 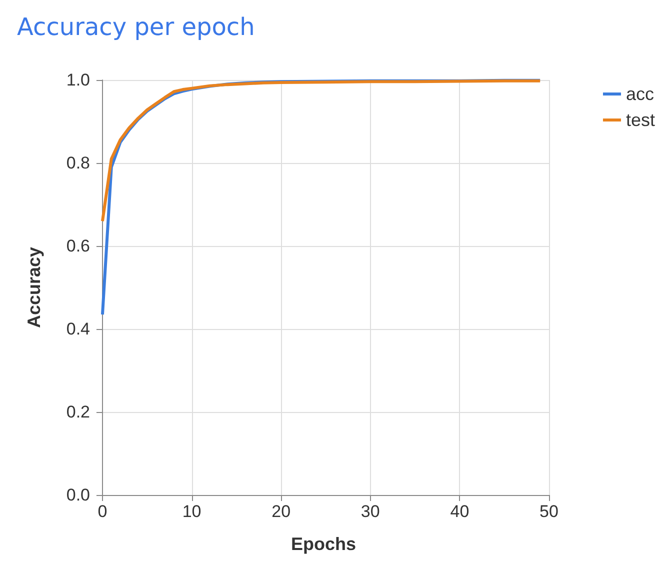 I want to click on legend-label: test, so click(x=641, y=120).